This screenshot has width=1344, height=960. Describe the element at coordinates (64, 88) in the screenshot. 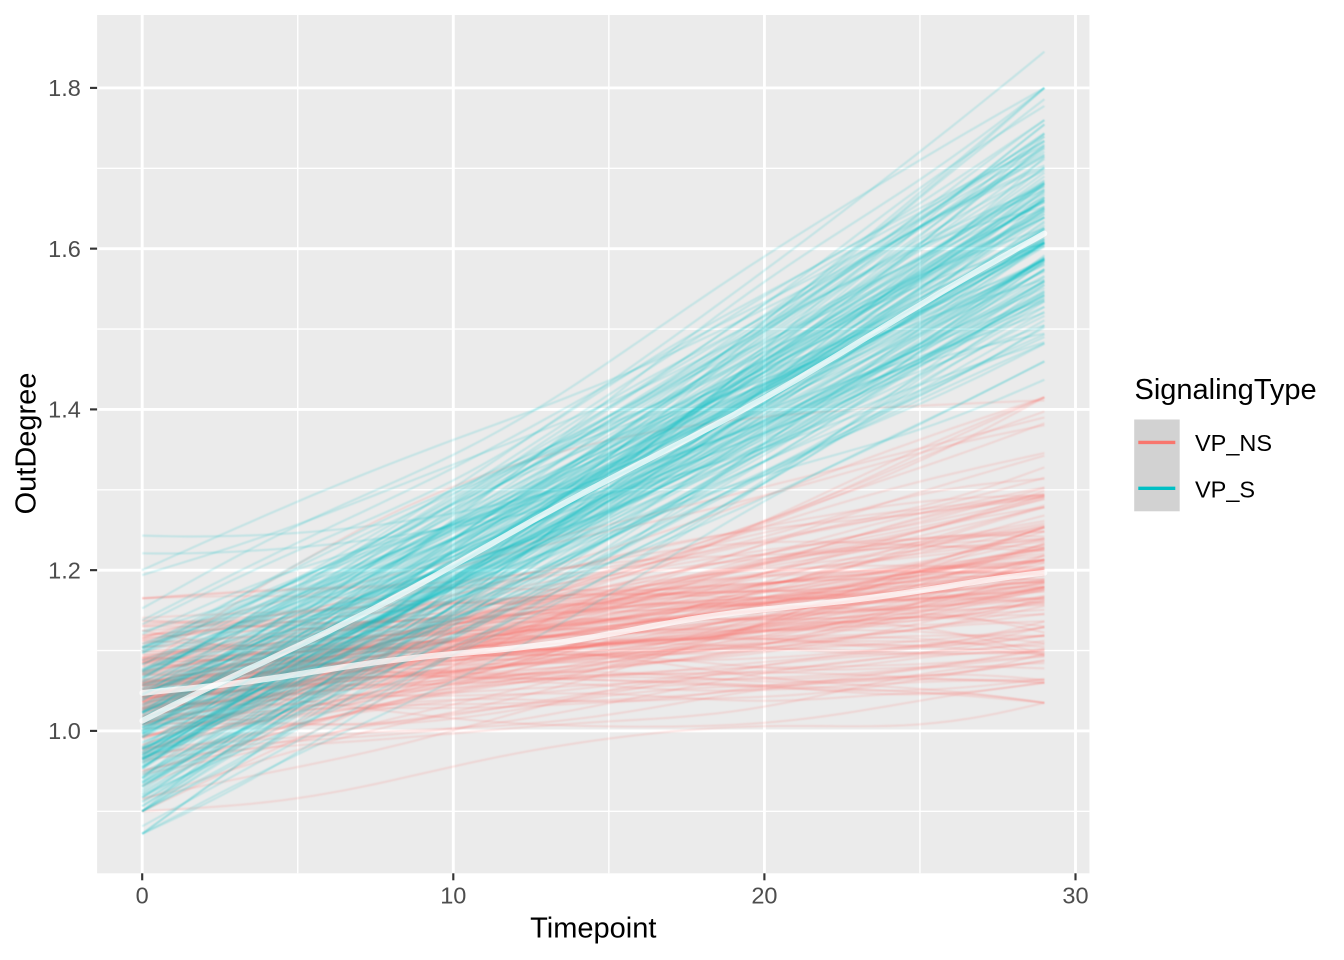

I see `svg-text: 1.8` at that location.